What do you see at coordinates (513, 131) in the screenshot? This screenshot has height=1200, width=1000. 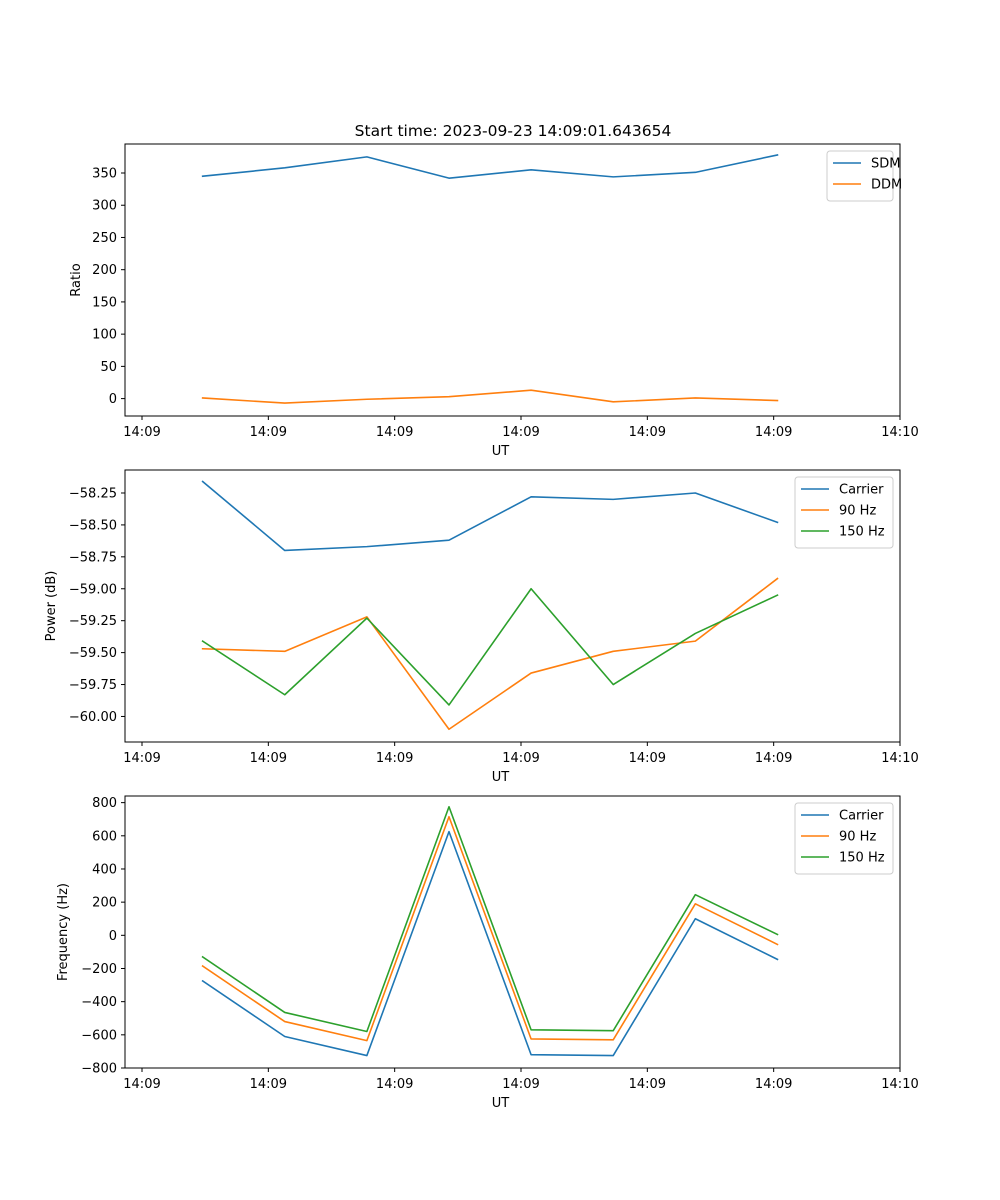 I see `figure-title: Start time: 2023-09-23 14:09:01.643654` at bounding box center [513, 131].